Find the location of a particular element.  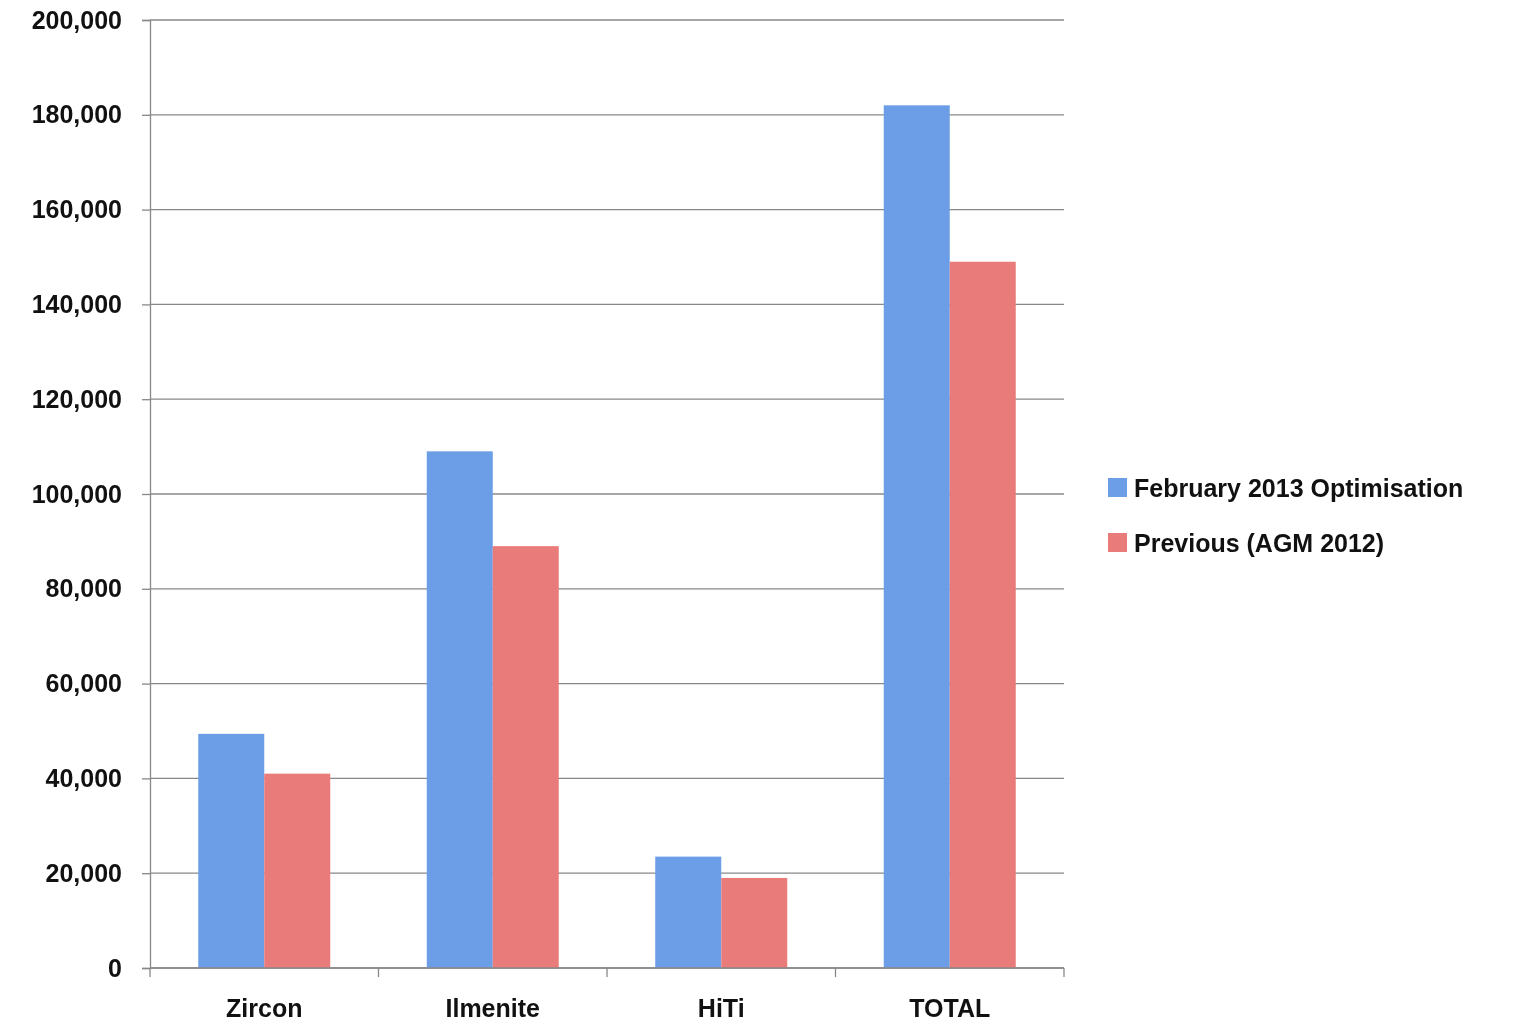

legend-label: February 2013 Optimisation is located at coordinates (1299, 488).